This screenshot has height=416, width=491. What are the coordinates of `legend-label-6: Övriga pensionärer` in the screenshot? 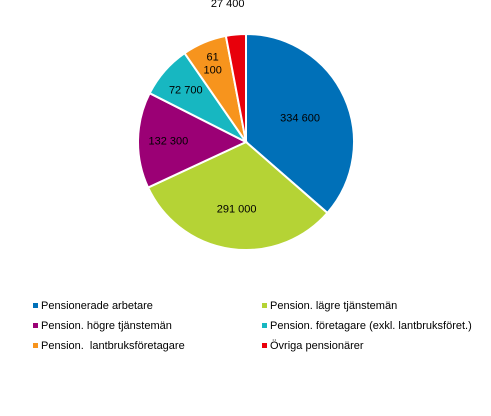 It's located at (317, 346).